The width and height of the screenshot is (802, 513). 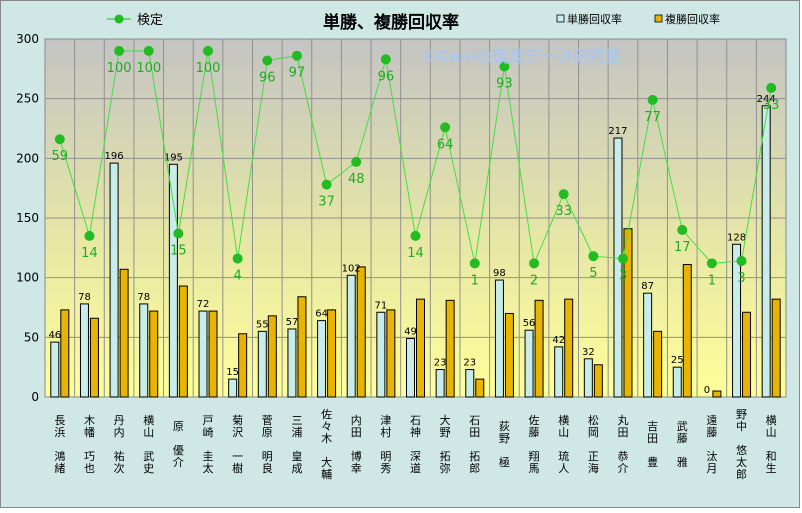 What do you see at coordinates (410, 332) in the screenshot?
I see `data-label-tansho: 49` at bounding box center [410, 332].